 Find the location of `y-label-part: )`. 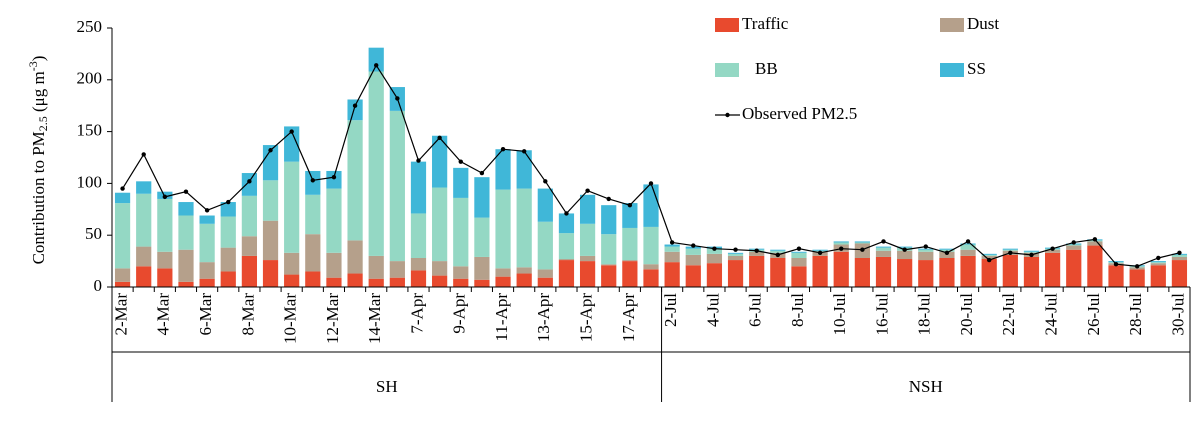

y-label-part: ) is located at coordinates (38, 59).